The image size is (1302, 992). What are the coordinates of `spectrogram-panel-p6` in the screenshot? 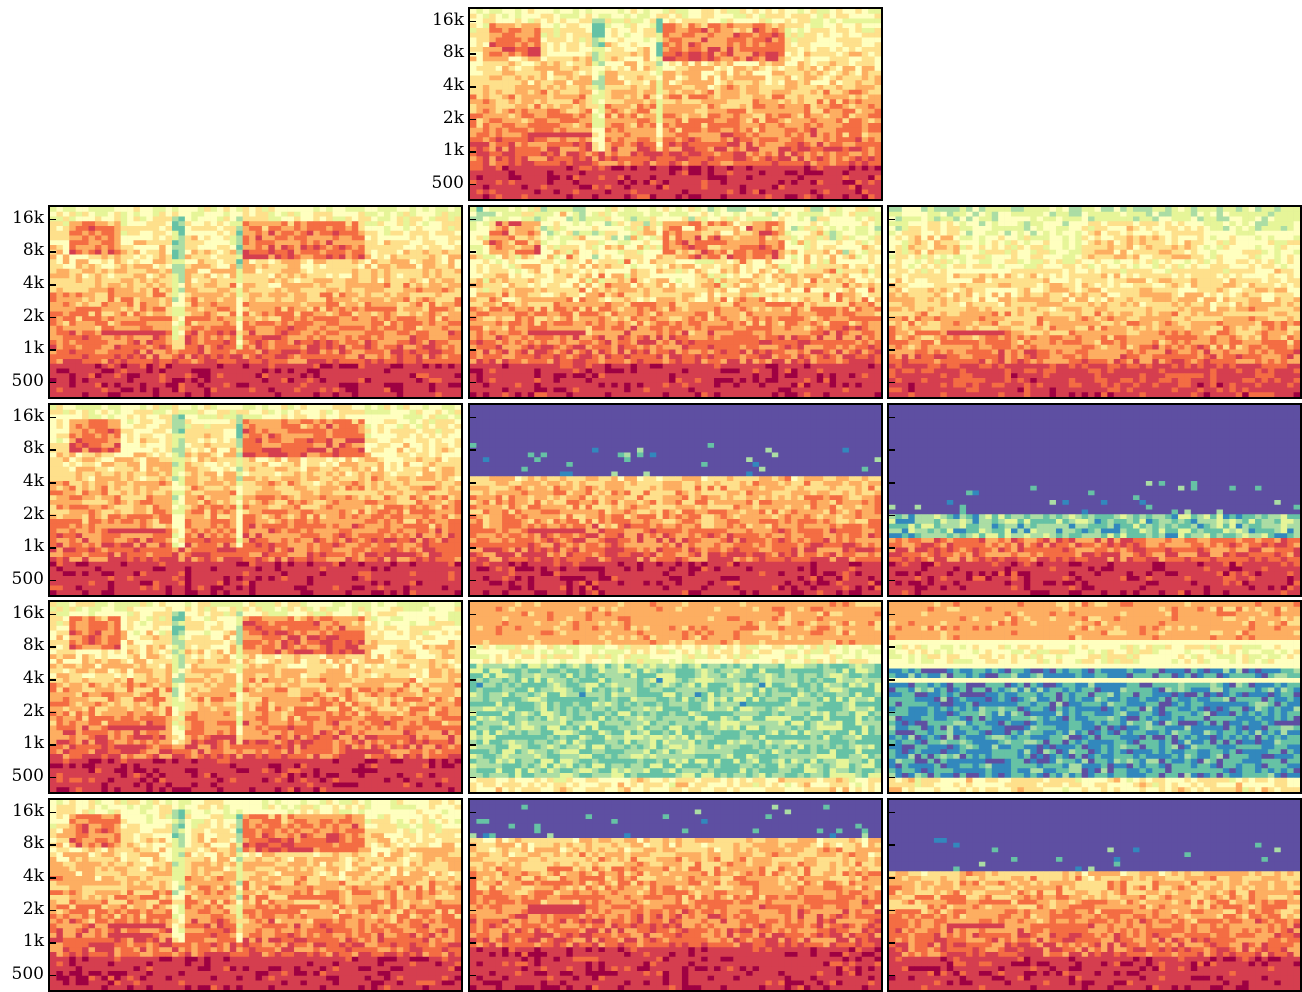 It's located at (1094, 500).